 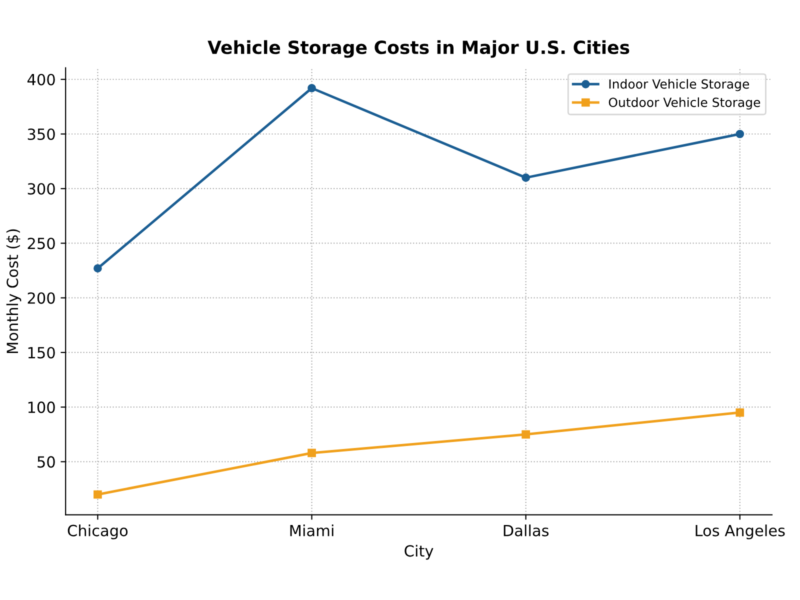 What do you see at coordinates (41, 244) in the screenshot?
I see `y-tick-label: 250` at bounding box center [41, 244].